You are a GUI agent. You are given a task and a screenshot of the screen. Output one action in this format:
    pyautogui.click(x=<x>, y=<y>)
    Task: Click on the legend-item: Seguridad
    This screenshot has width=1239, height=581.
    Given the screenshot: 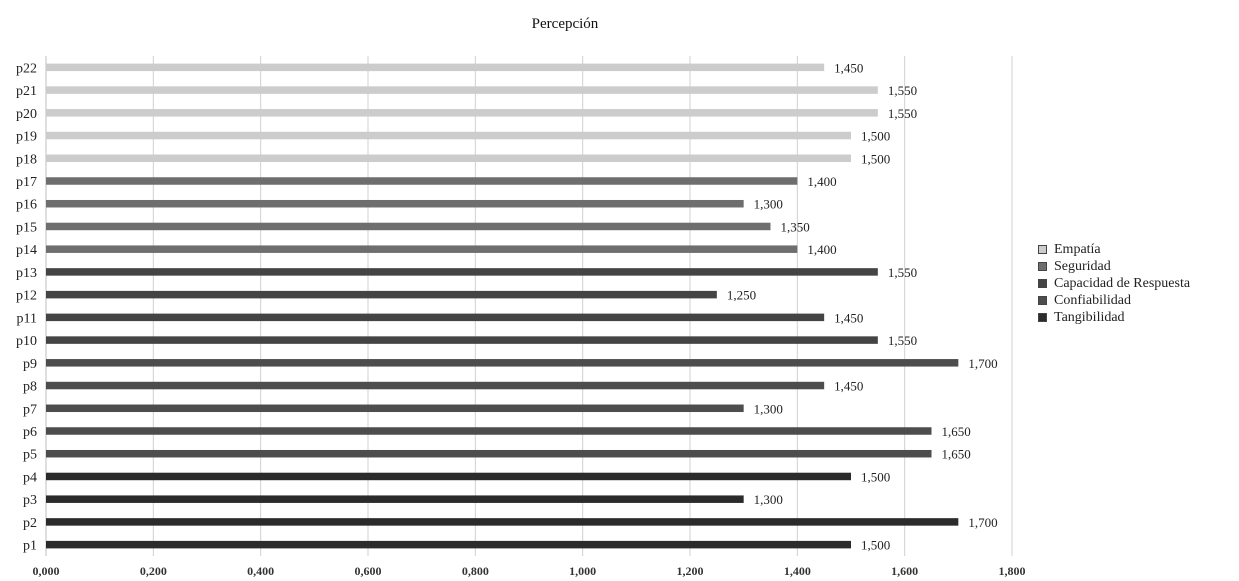 What is the action you would take?
    pyautogui.click(x=1114, y=266)
    